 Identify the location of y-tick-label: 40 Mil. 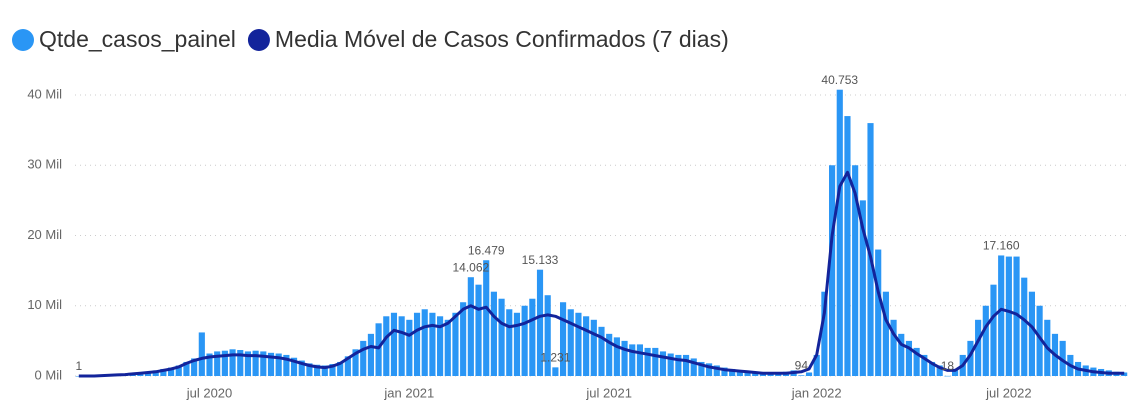
(44, 93).